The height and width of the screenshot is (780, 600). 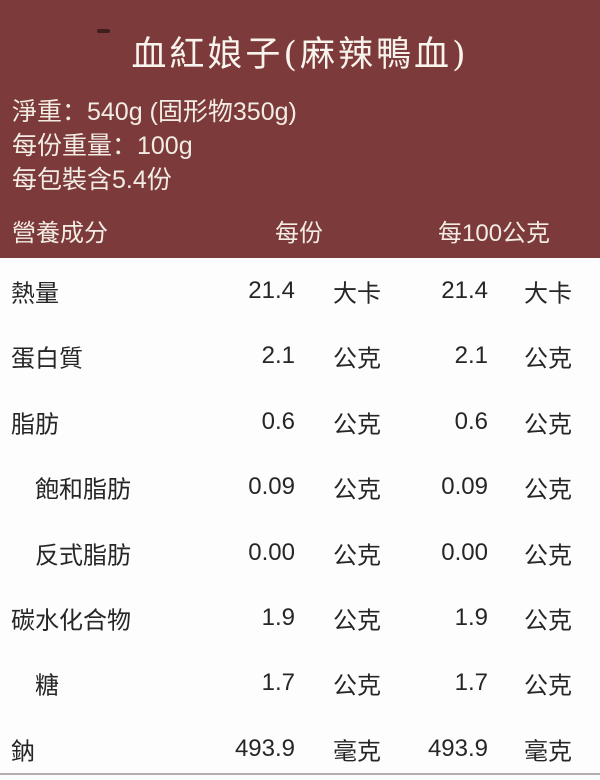 I want to click on per-100g-value: 1.7, so click(x=471, y=682).